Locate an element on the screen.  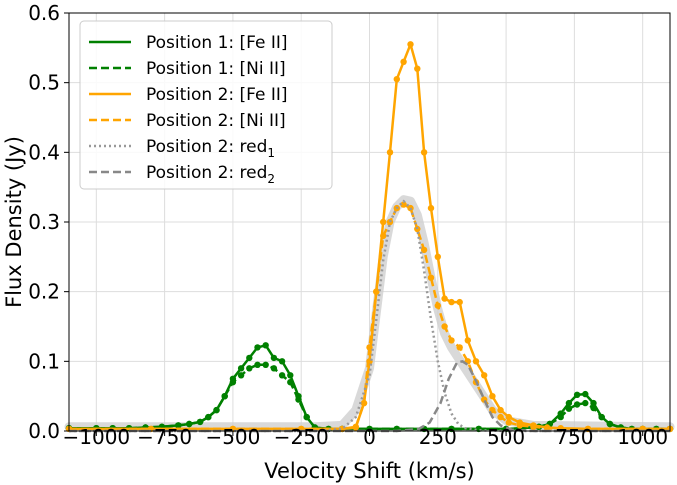
y-tick-label: 0.4 is located at coordinates (44, 152).